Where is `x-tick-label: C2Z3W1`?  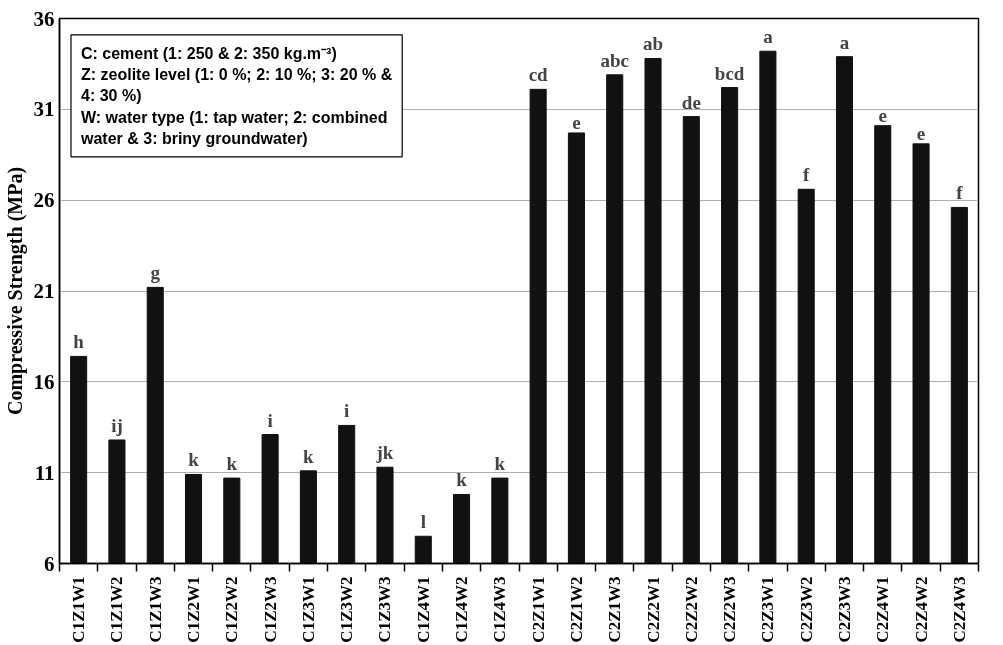 x-tick-label: C2Z3W1 is located at coordinates (768, 609).